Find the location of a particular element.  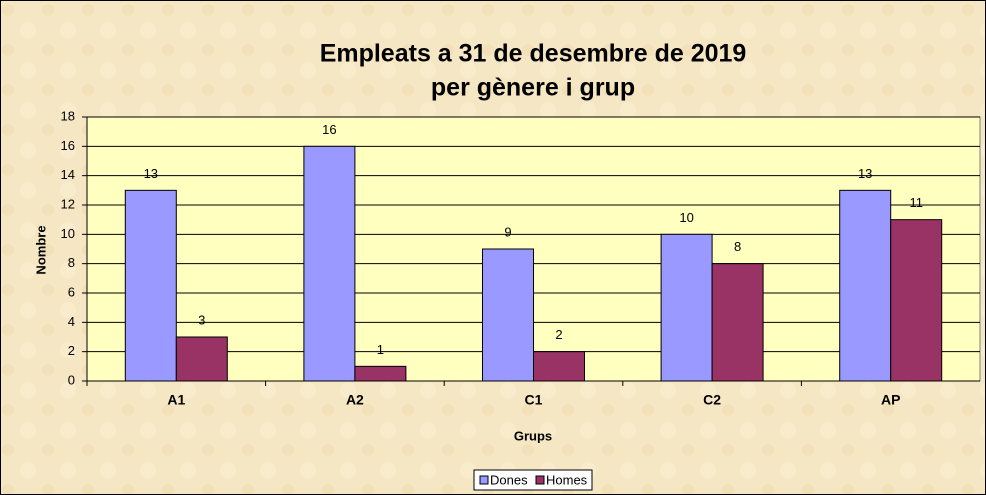

value-label: 8 is located at coordinates (737, 246).